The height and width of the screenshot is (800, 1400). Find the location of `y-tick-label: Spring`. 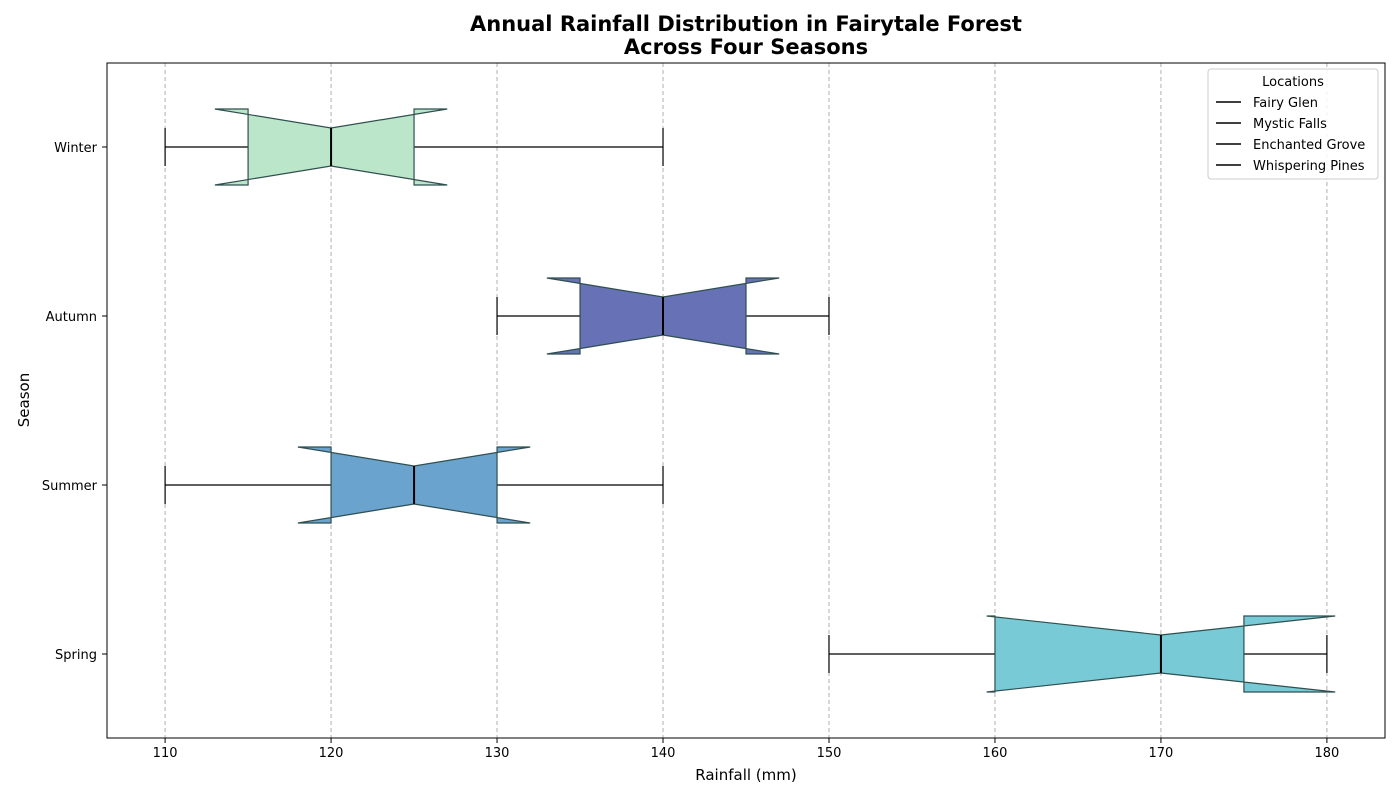

y-tick-label: Spring is located at coordinates (76, 655).